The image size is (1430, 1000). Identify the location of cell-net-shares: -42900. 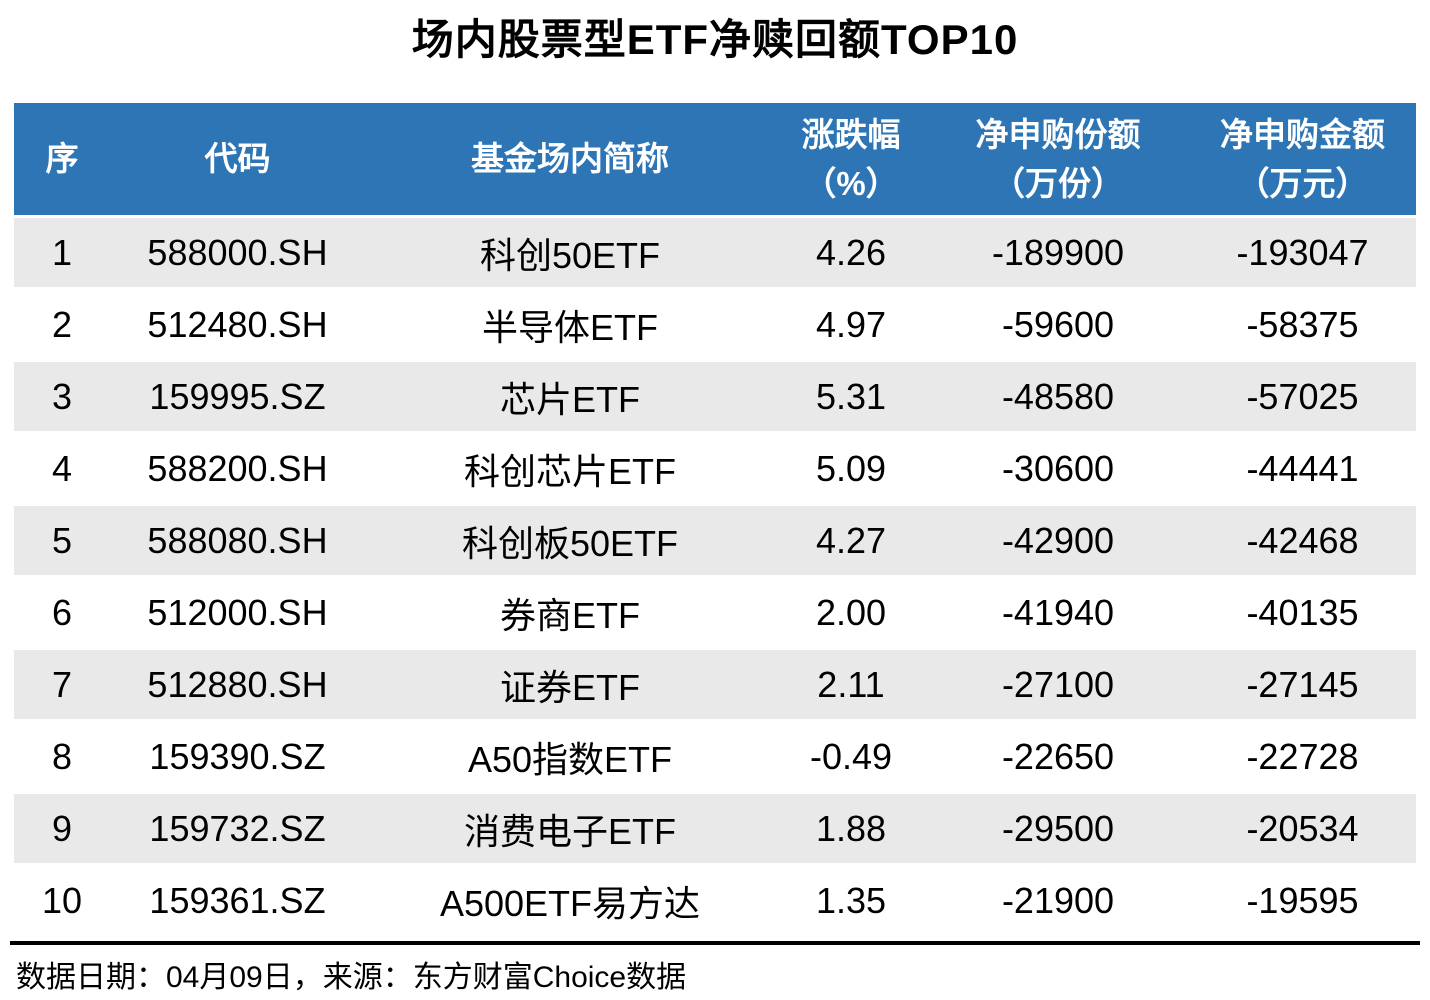
(1058, 540).